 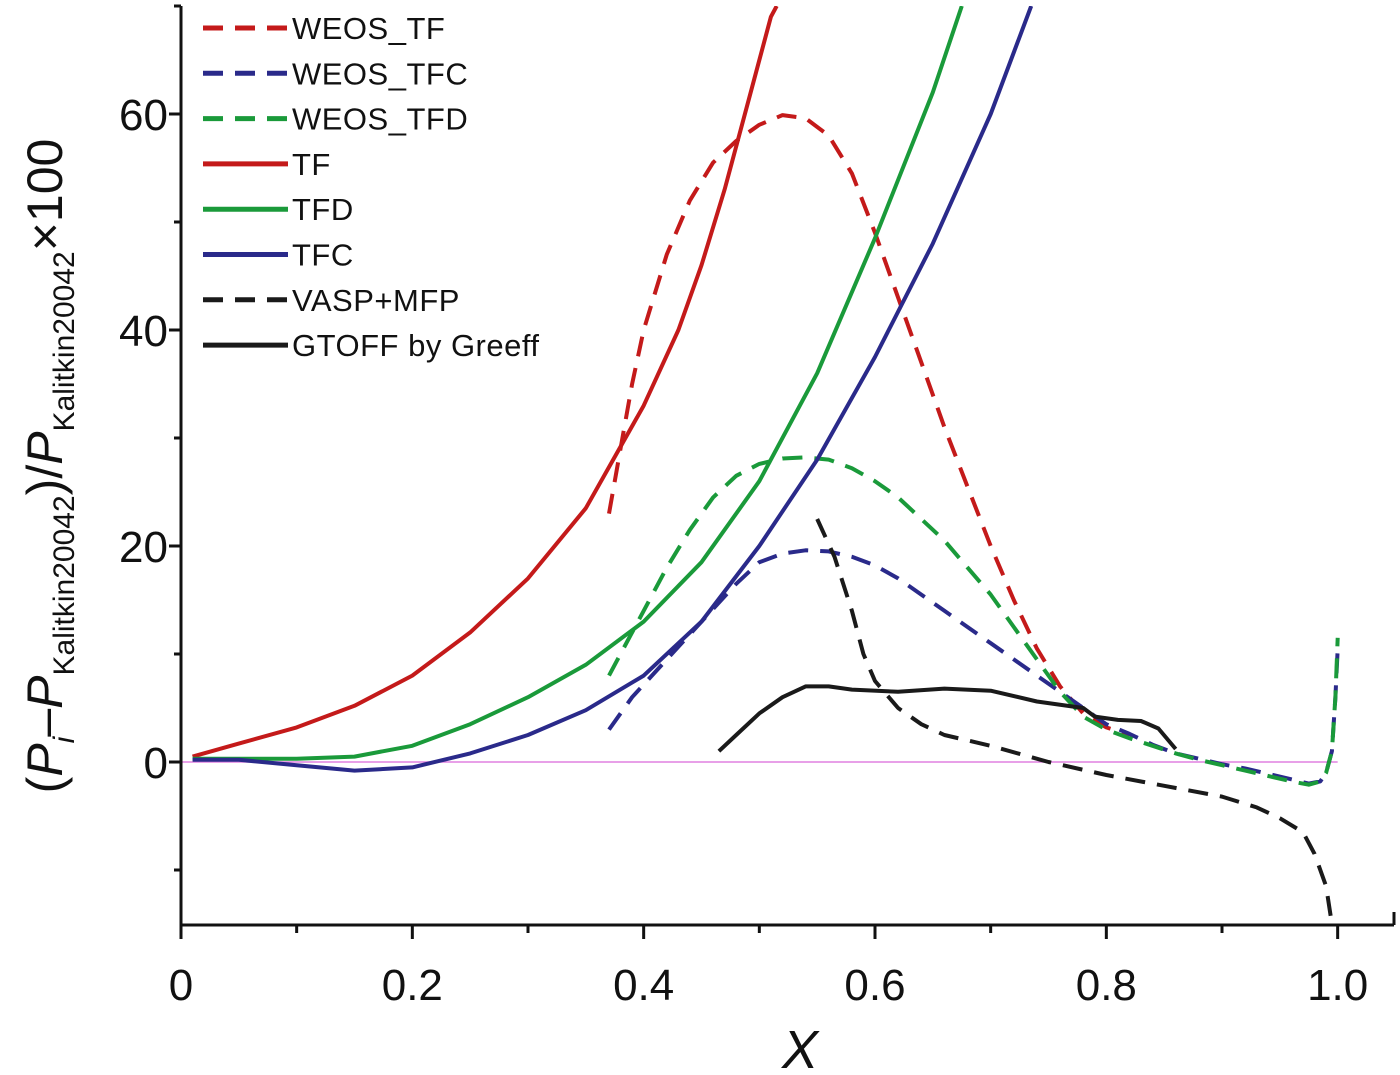 What do you see at coordinates (874, 985) in the screenshot?
I see `x-tick-label: 0.6` at bounding box center [874, 985].